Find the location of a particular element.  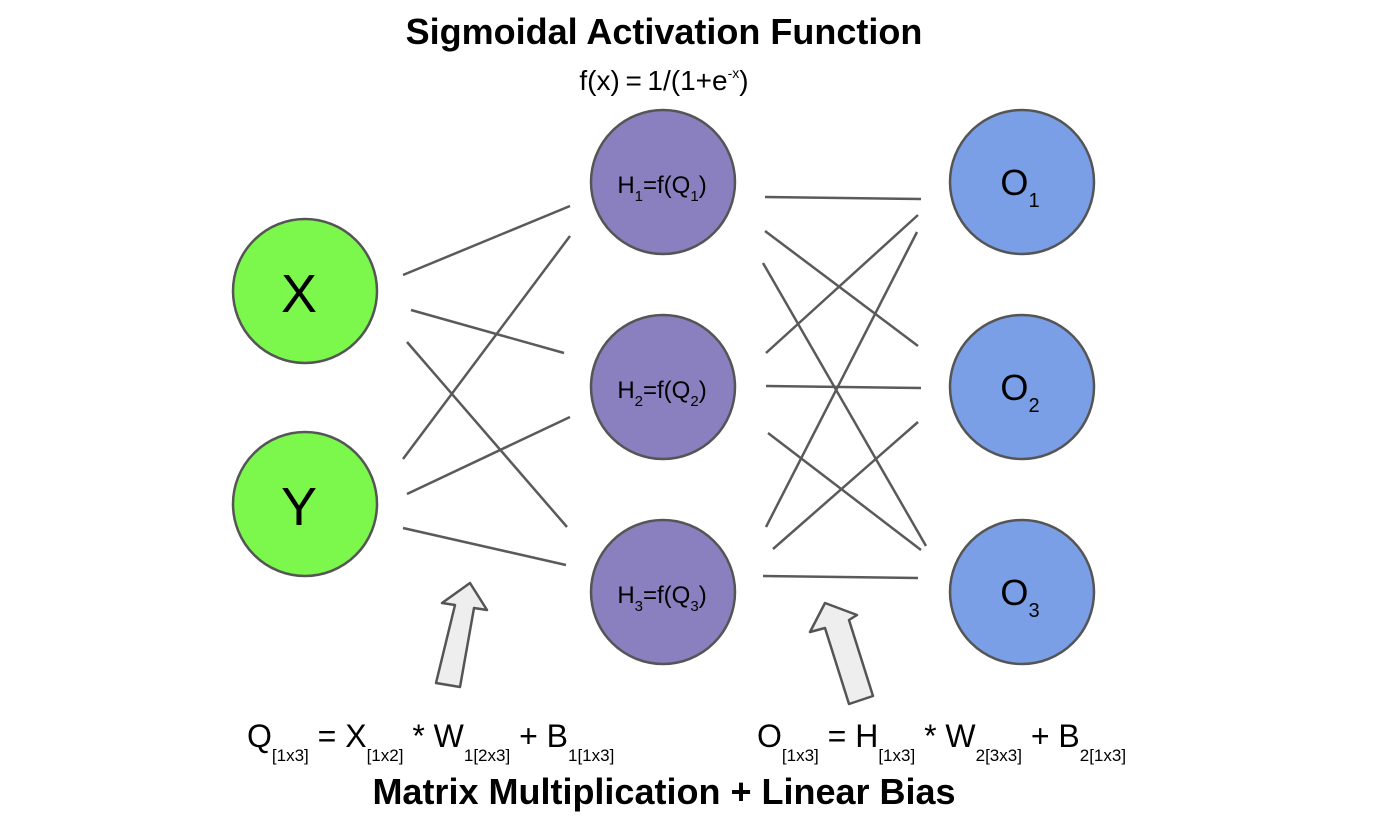

output-node-o3-circle is located at coordinates (1022, 592).